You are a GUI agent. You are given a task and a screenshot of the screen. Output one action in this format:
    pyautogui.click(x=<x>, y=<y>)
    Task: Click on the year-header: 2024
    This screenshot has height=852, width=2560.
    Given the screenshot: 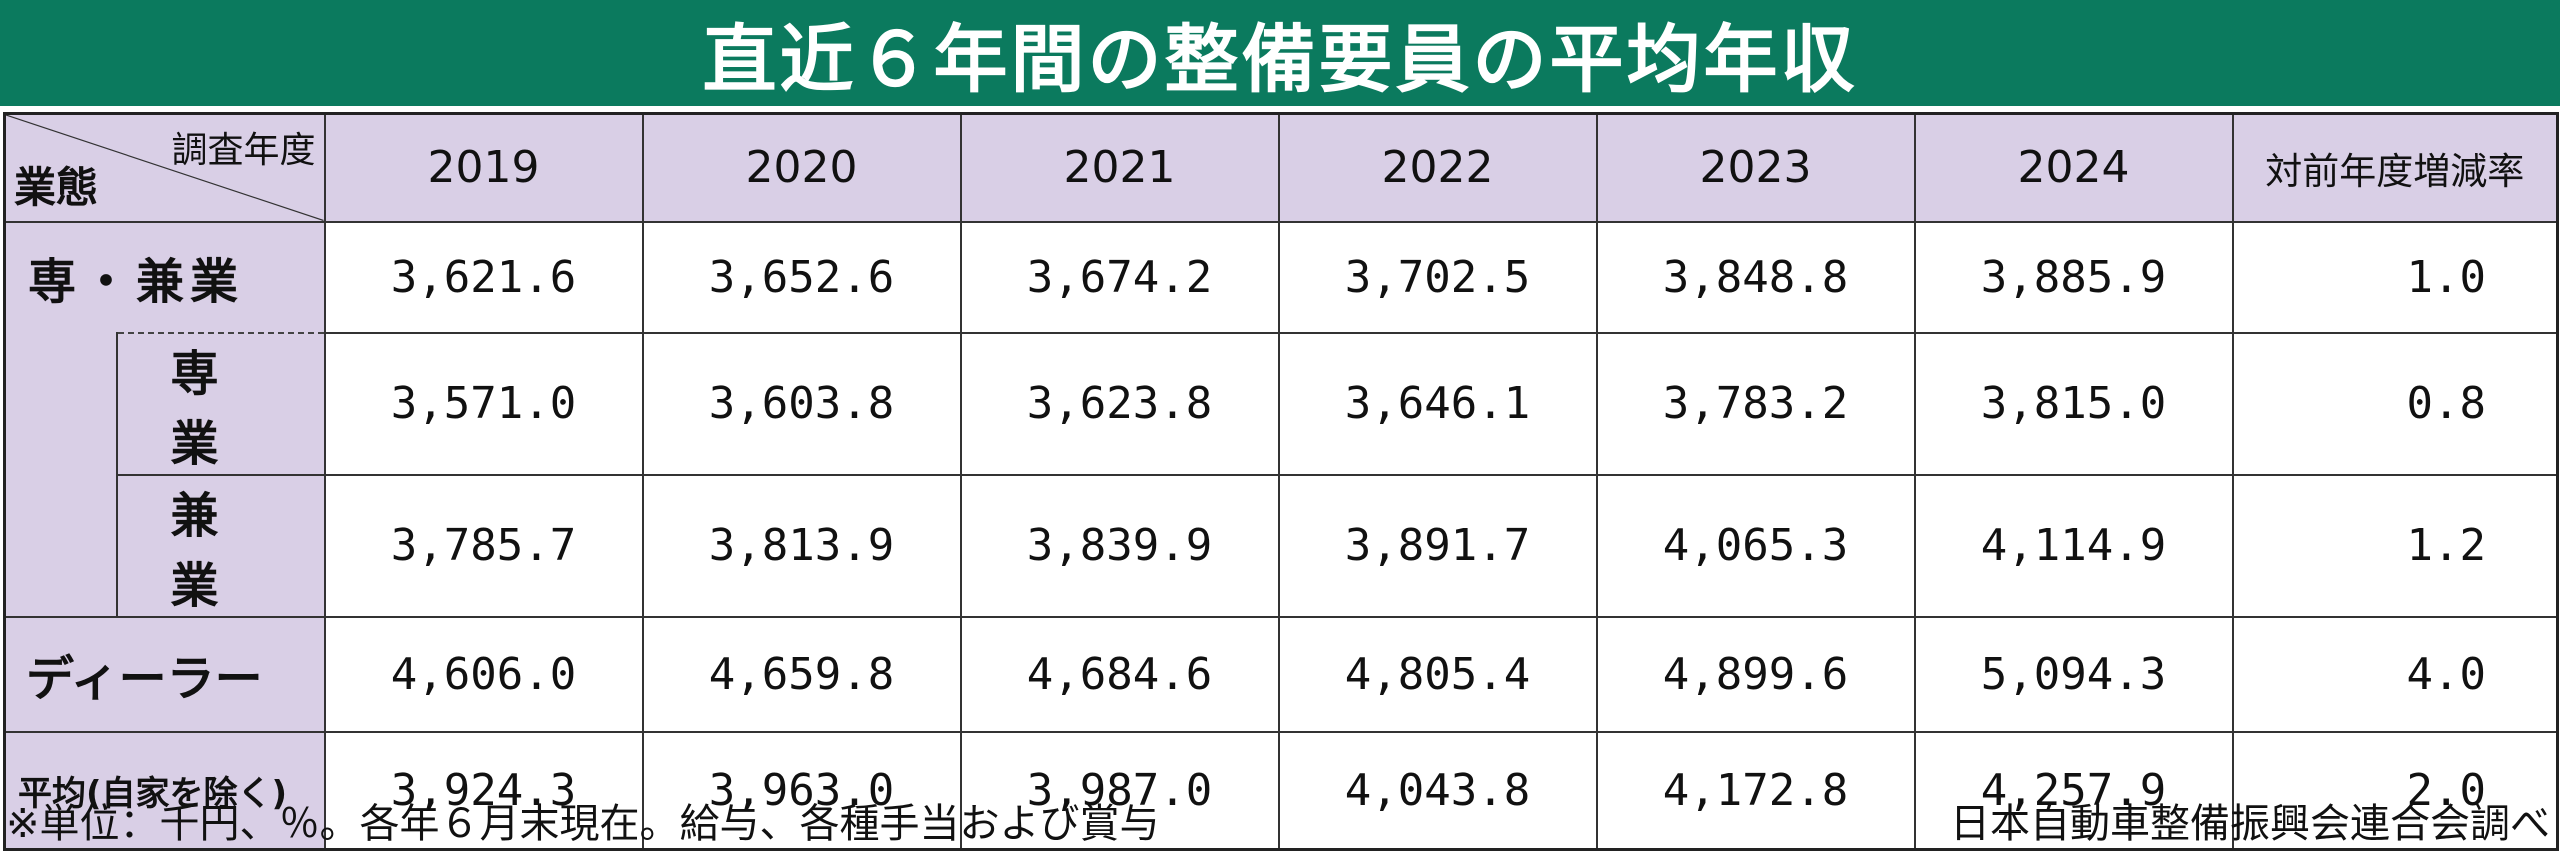 What is the action you would take?
    pyautogui.click(x=2073, y=167)
    